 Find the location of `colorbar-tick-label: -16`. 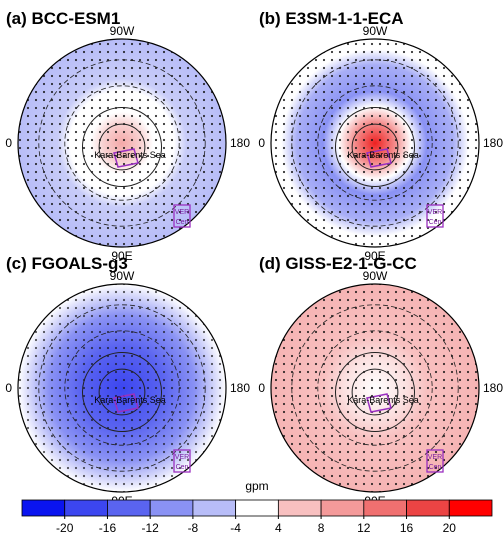

colorbar-tick-label: -16 is located at coordinates (108, 528).